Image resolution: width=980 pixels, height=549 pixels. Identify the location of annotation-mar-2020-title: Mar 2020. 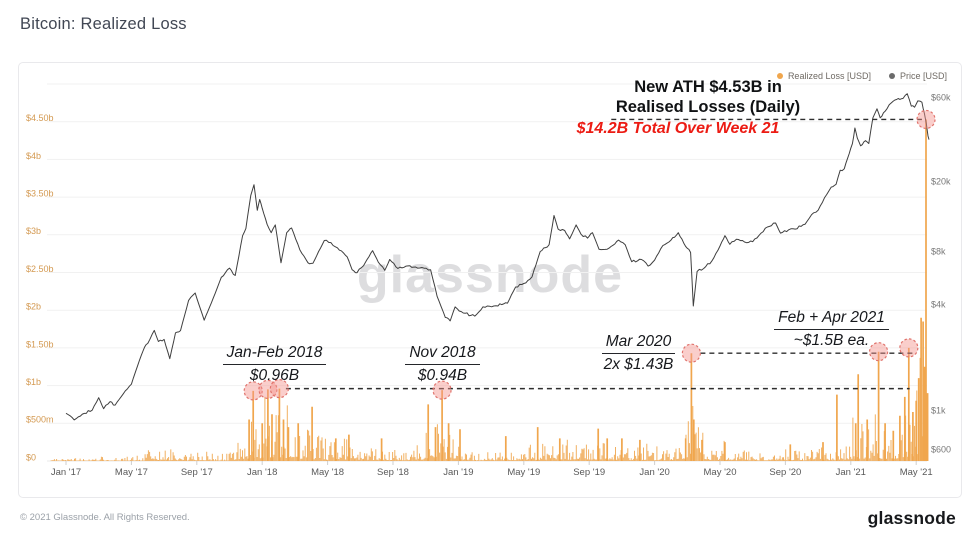
(638, 342).